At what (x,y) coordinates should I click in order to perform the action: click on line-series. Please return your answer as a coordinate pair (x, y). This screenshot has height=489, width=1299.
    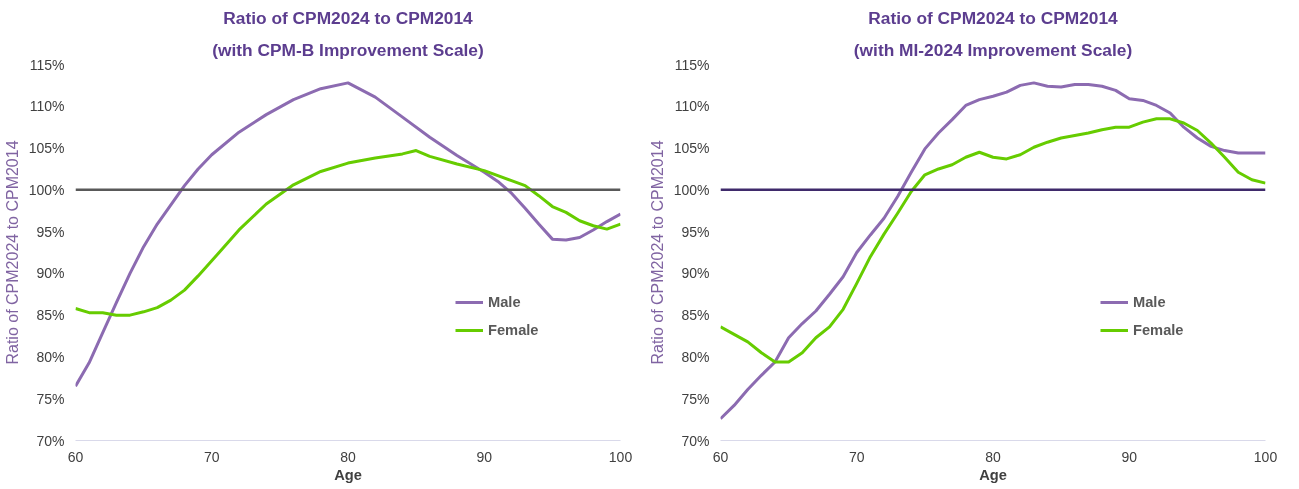
    Looking at the image, I should click on (348, 233).